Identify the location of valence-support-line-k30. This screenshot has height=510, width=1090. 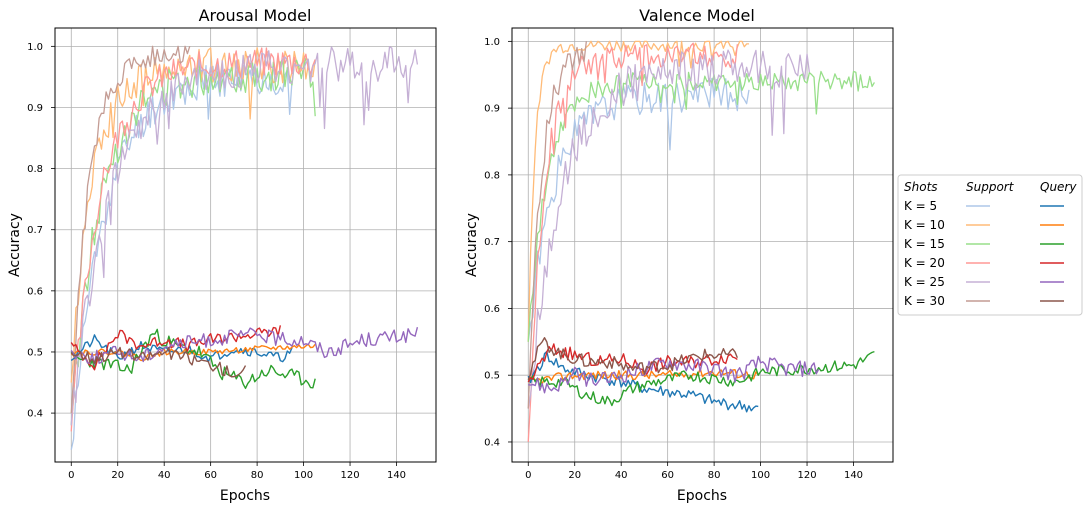
(557, 225).